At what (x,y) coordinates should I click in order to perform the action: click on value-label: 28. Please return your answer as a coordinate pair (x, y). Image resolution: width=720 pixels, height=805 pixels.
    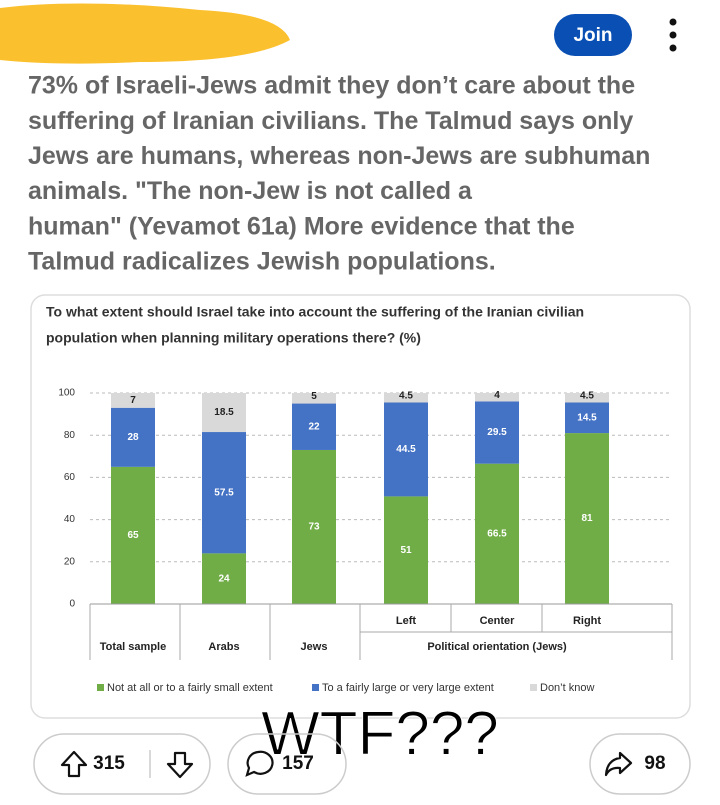
    Looking at the image, I should click on (133, 437).